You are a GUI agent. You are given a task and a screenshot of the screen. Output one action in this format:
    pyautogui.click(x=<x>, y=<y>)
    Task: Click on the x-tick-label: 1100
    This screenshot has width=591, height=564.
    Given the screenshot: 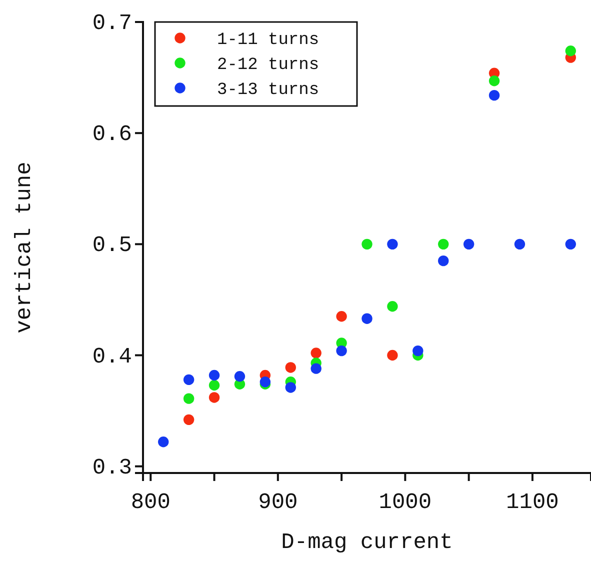 What is the action you would take?
    pyautogui.click(x=532, y=503)
    